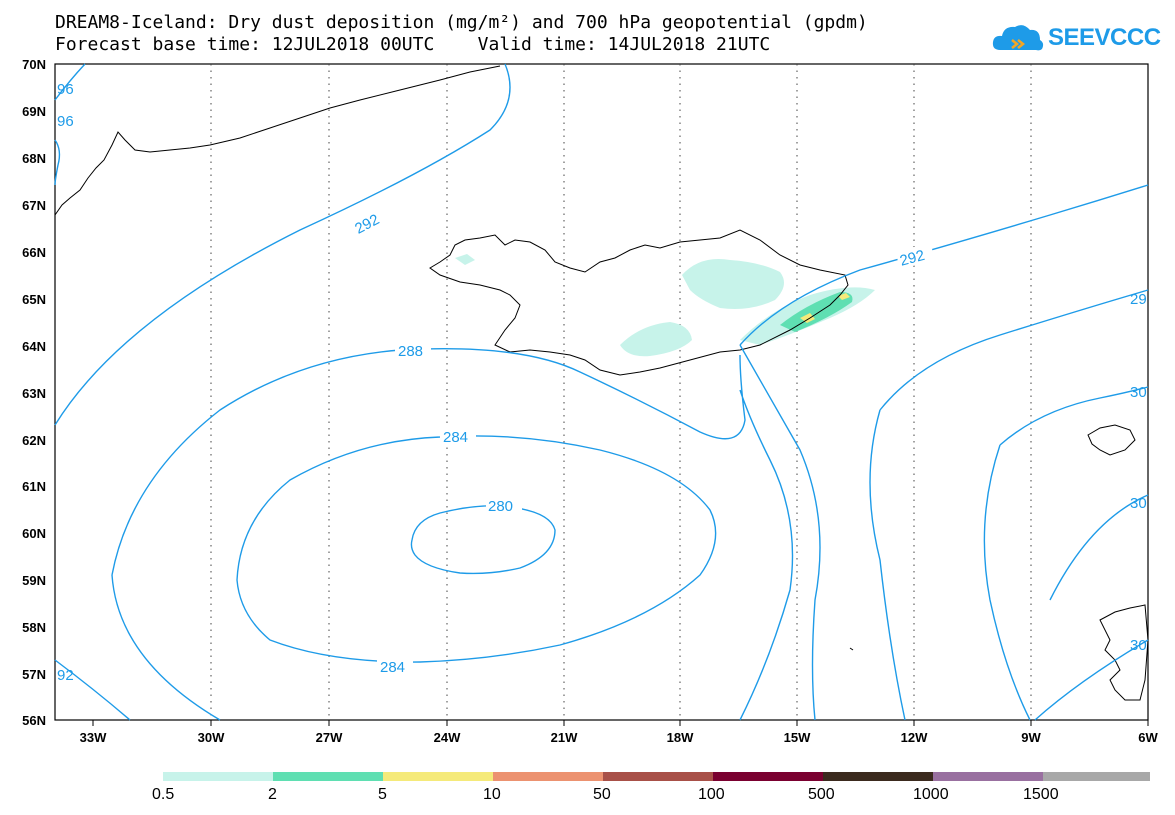  Describe the element at coordinates (34, 111) in the screenshot. I see `lat-label: 69N` at that location.